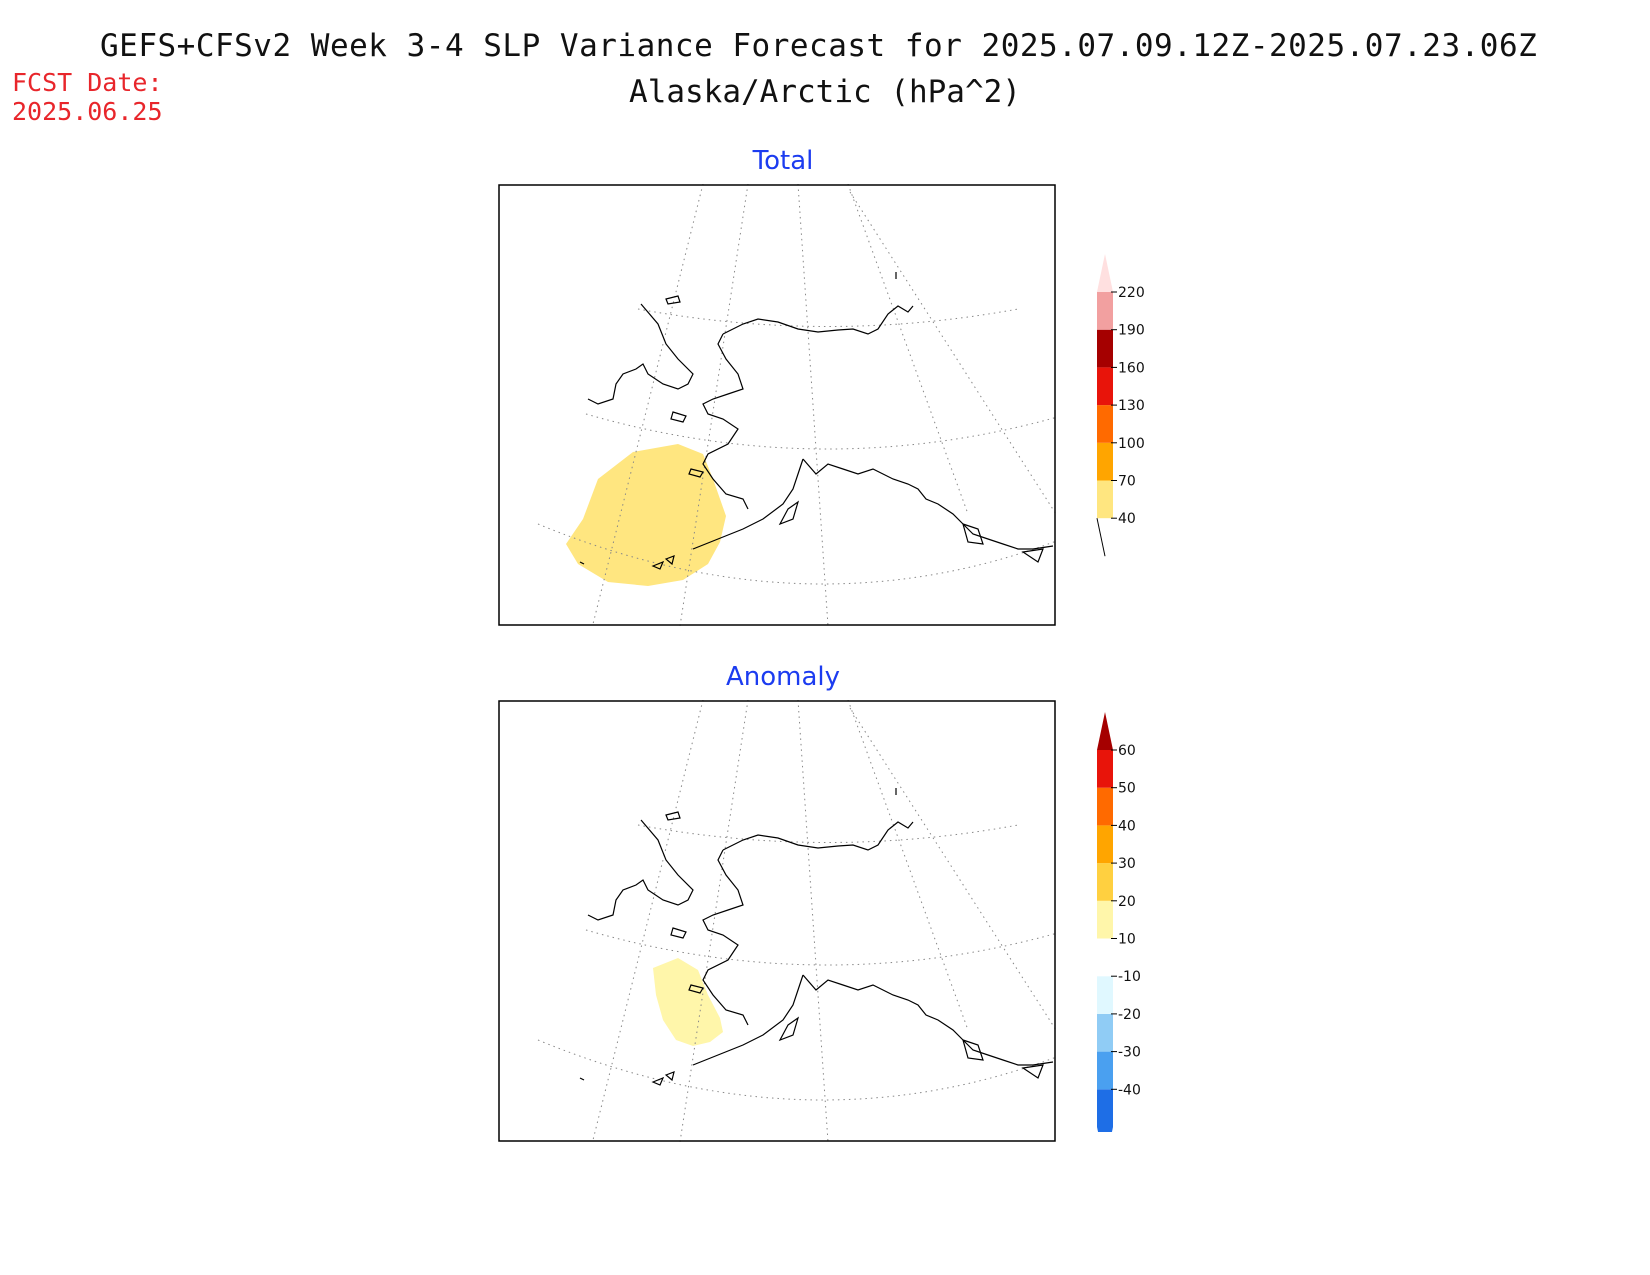  I want to click on panel-title-total: Total, so click(783, 161).